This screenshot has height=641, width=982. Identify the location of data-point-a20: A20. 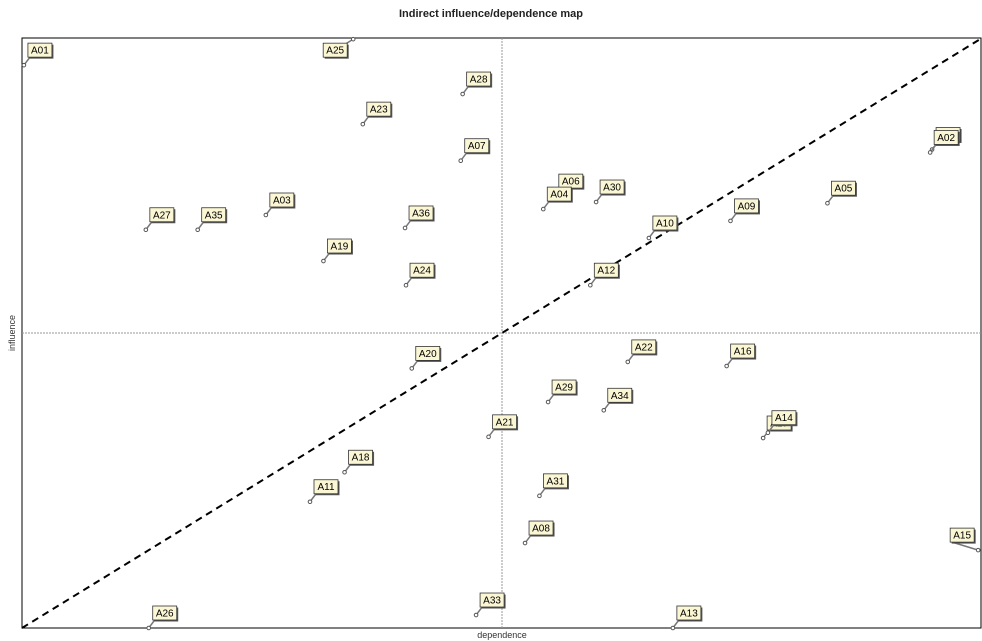
(425, 358).